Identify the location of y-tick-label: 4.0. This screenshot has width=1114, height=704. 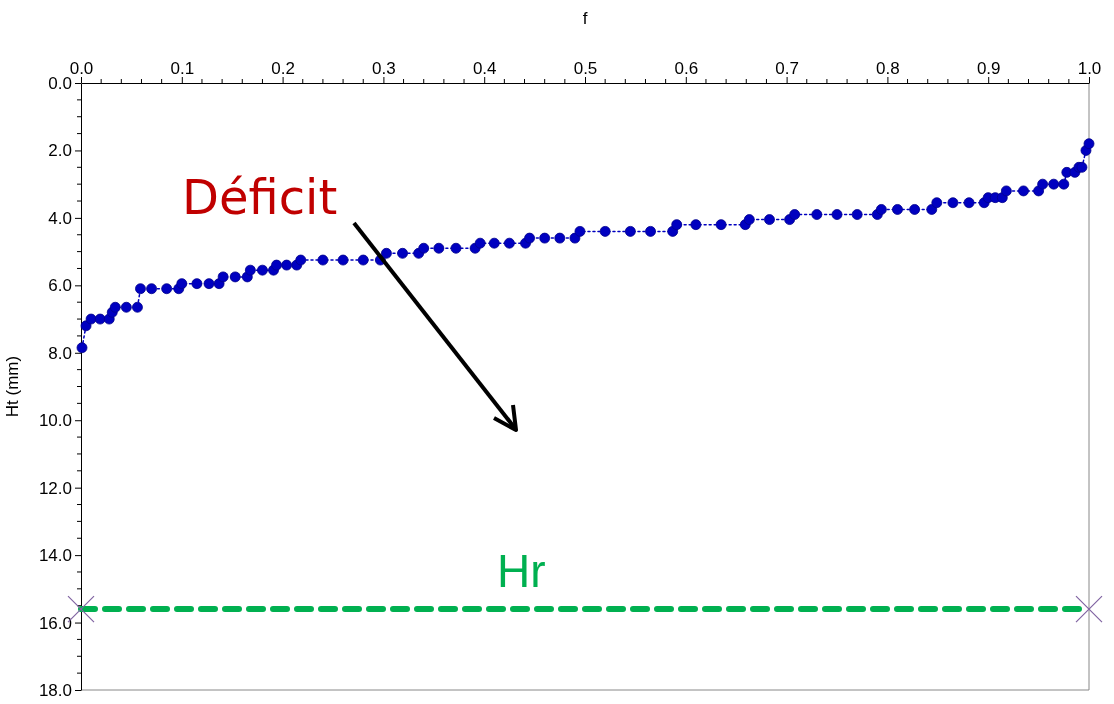
(60, 218).